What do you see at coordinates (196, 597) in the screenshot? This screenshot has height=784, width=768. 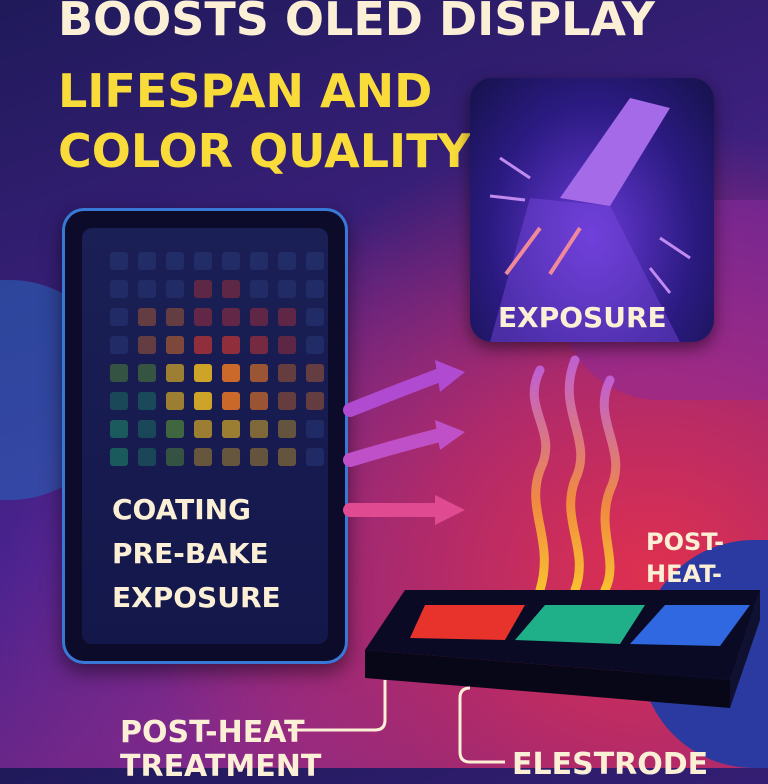 I see `step-exposure: EXPOSURE` at bounding box center [196, 597].